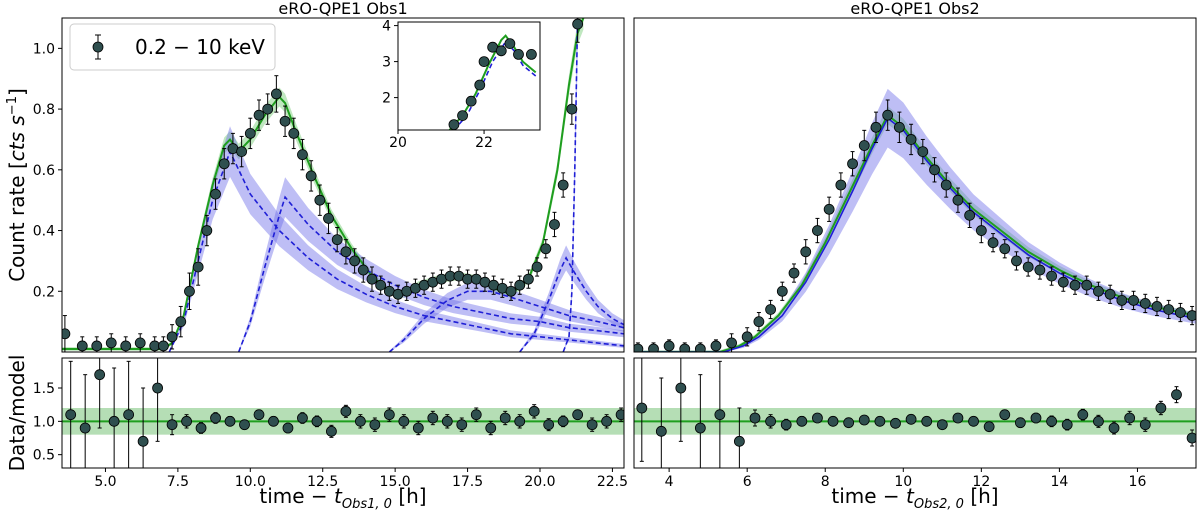  I want to click on x-tick-label: 20, so click(398, 143).